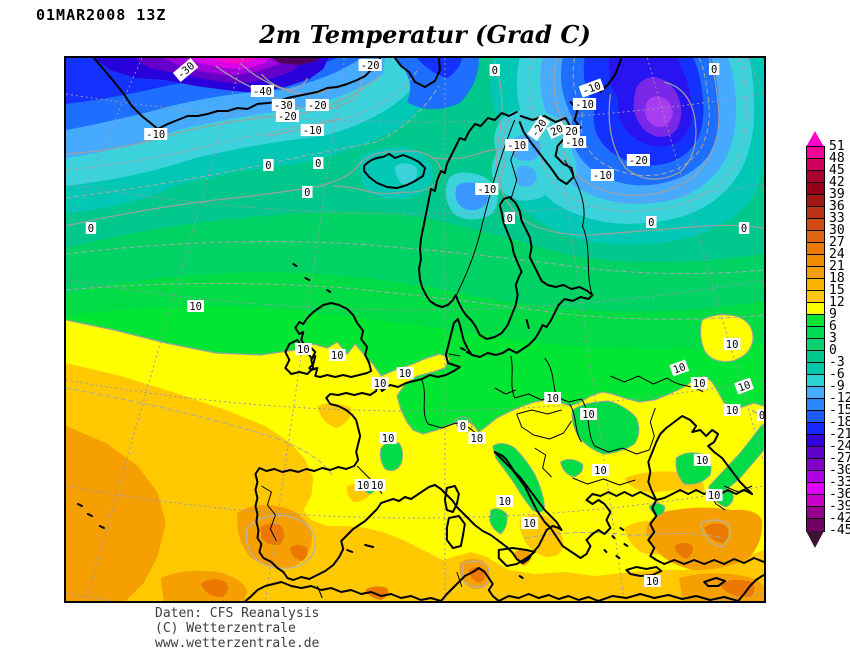 The width and height of the screenshot is (850, 657). I want to click on contour-label: -40, so click(262, 91).